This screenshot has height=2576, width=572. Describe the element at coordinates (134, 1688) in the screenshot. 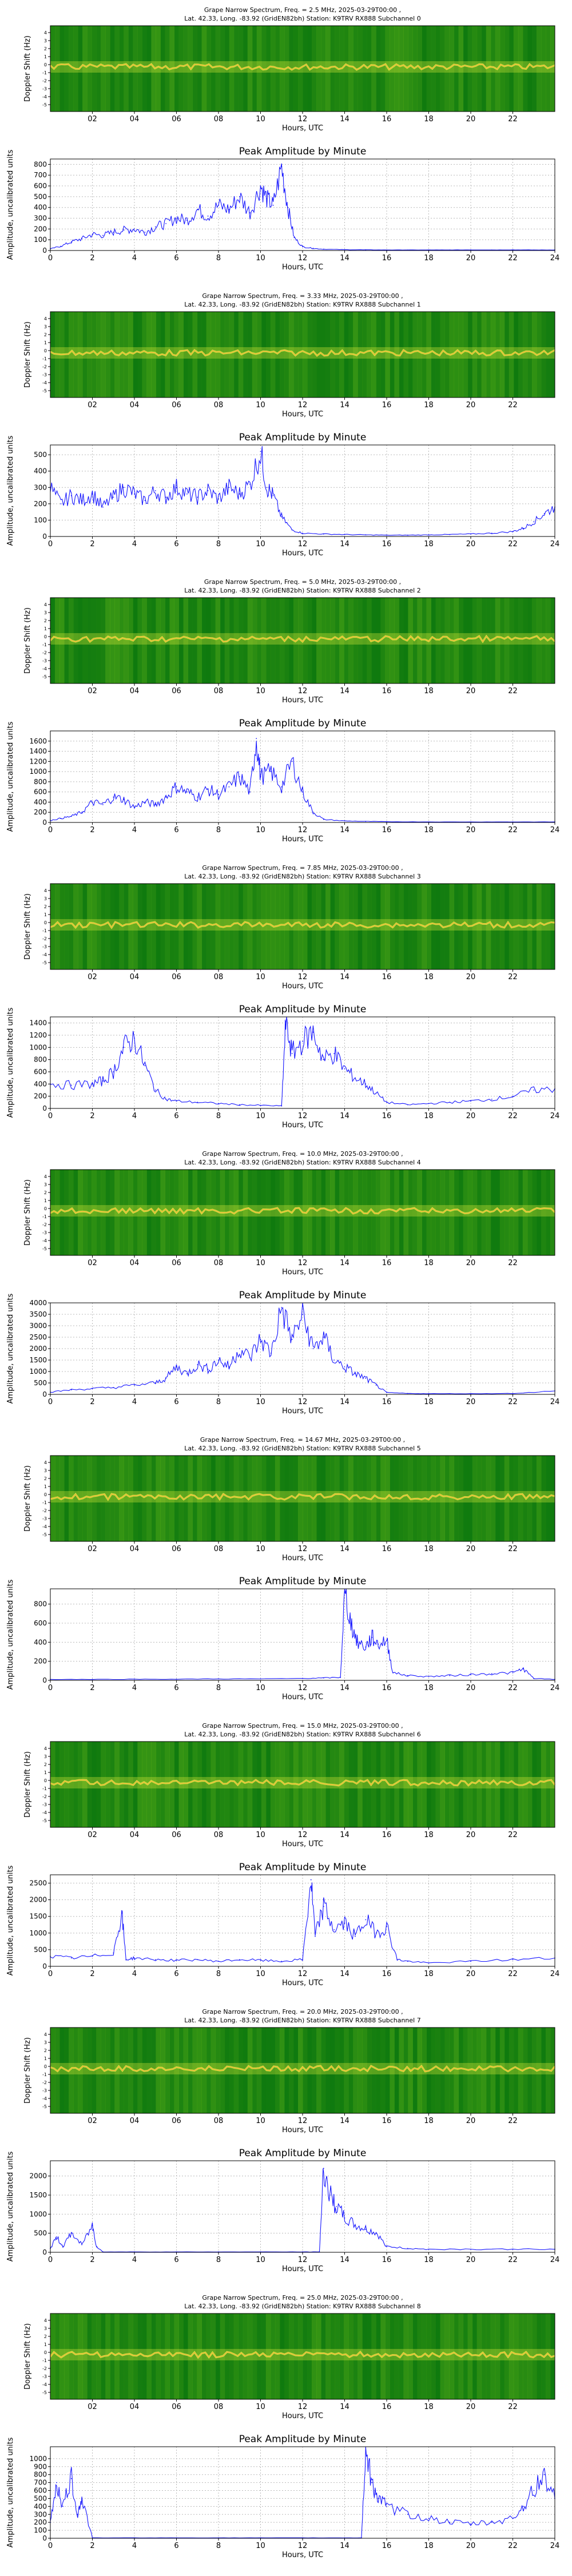

I see `x-tick-label: 4` at that location.